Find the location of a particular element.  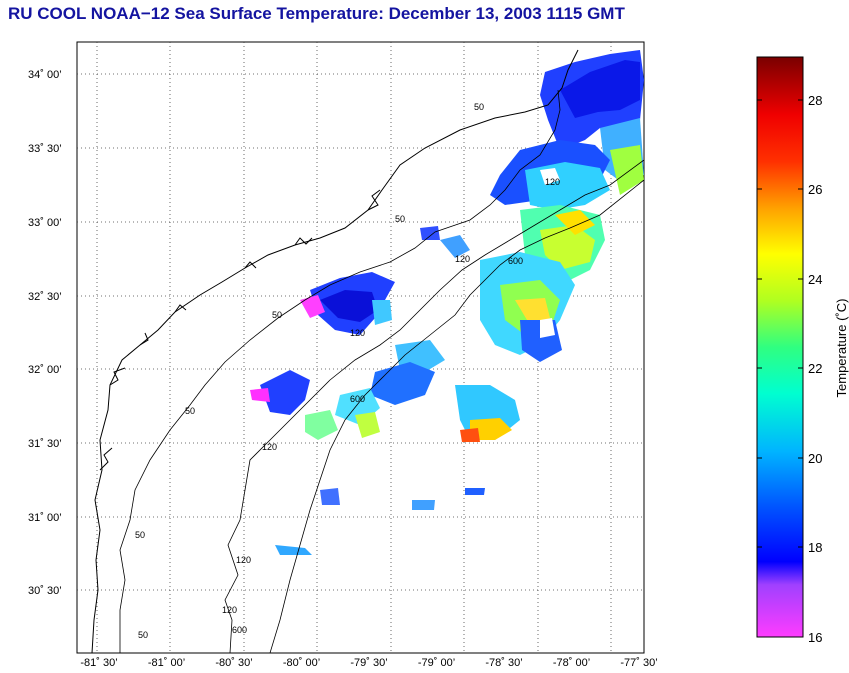

lat-tick: 31˚ 30’ is located at coordinates (45, 444).